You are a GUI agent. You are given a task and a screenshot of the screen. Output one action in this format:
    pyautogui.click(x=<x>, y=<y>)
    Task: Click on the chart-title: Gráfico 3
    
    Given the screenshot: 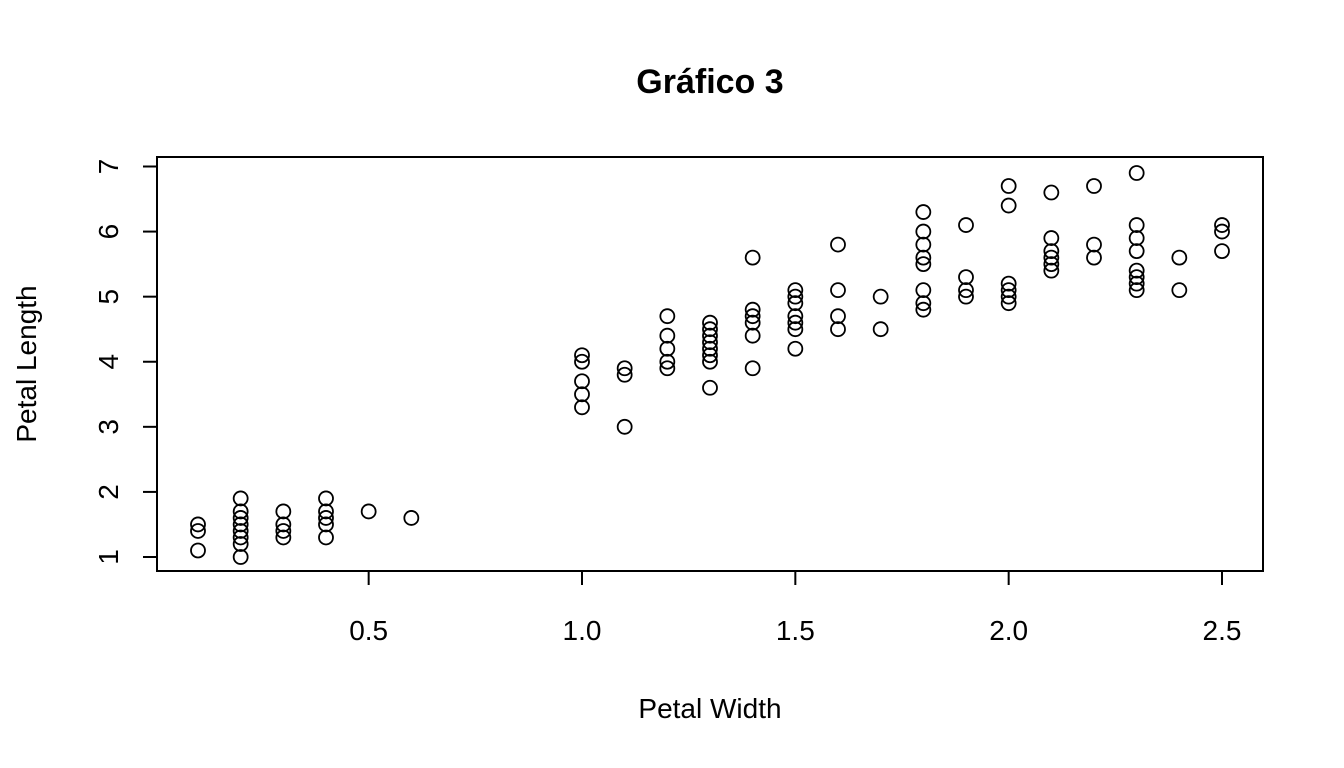 What is the action you would take?
    pyautogui.click(x=709, y=82)
    